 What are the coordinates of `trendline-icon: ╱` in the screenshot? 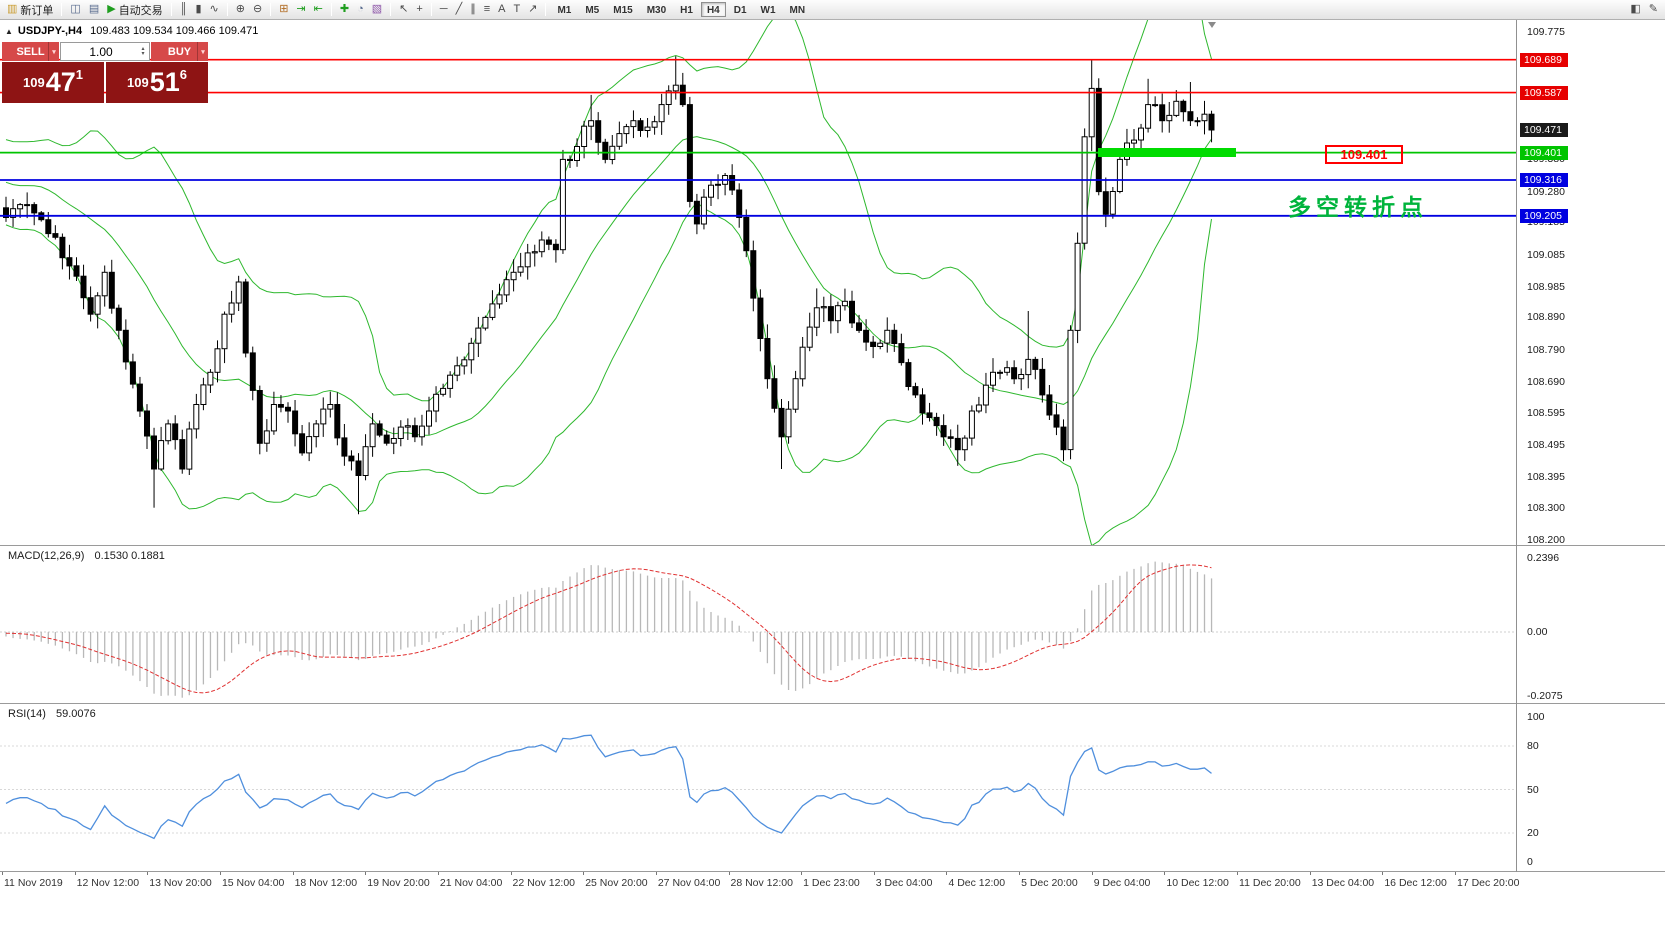 It's located at (459, 9).